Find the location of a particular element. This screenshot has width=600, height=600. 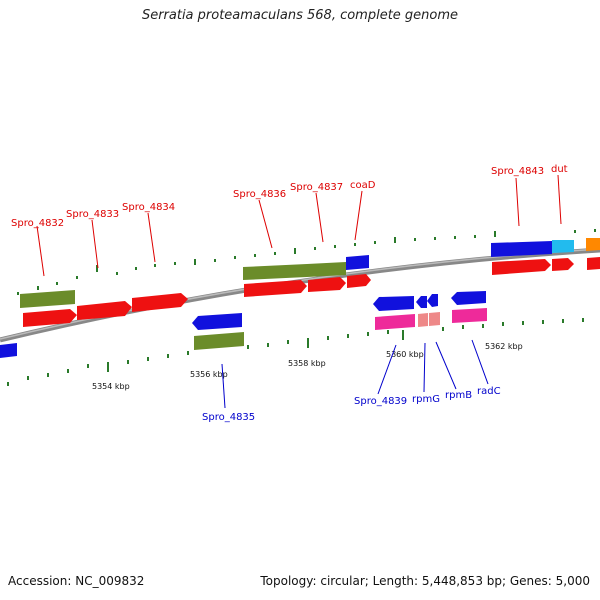

gene-label-dut: dut is located at coordinates (559, 169).